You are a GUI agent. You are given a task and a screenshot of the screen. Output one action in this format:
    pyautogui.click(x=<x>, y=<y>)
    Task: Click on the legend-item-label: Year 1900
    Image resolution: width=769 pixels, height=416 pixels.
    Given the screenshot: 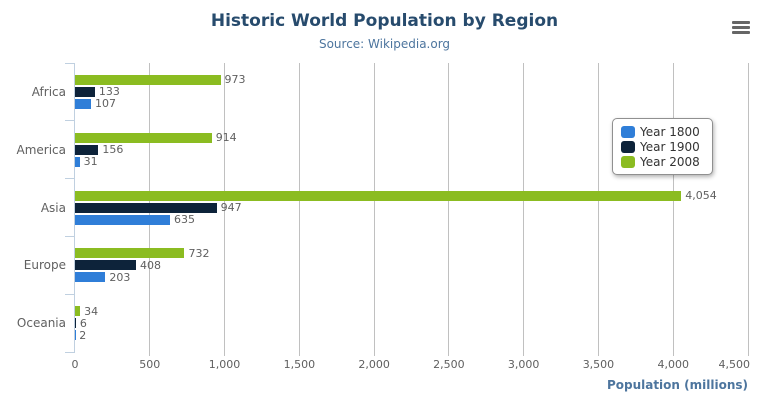 What is the action you would take?
    pyautogui.click(x=670, y=146)
    